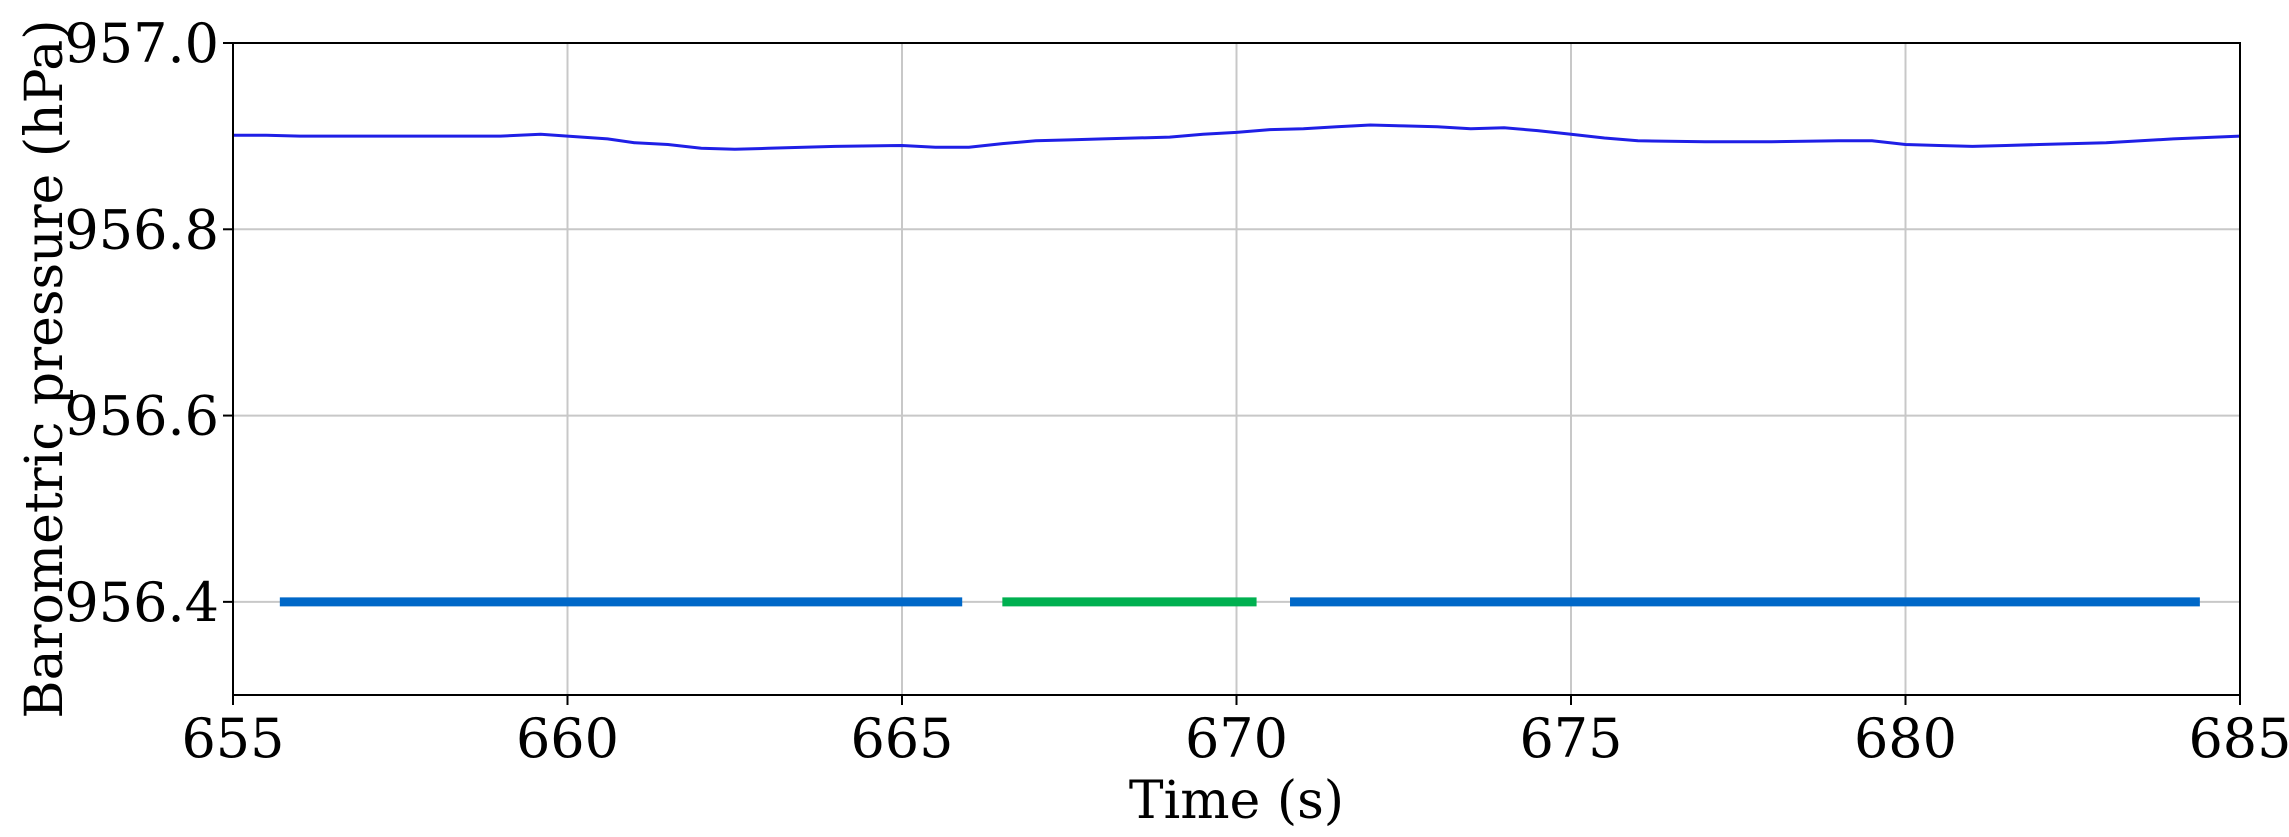  What do you see at coordinates (901, 738) in the screenshot?
I see `x-tick-label: 665` at bounding box center [901, 738].